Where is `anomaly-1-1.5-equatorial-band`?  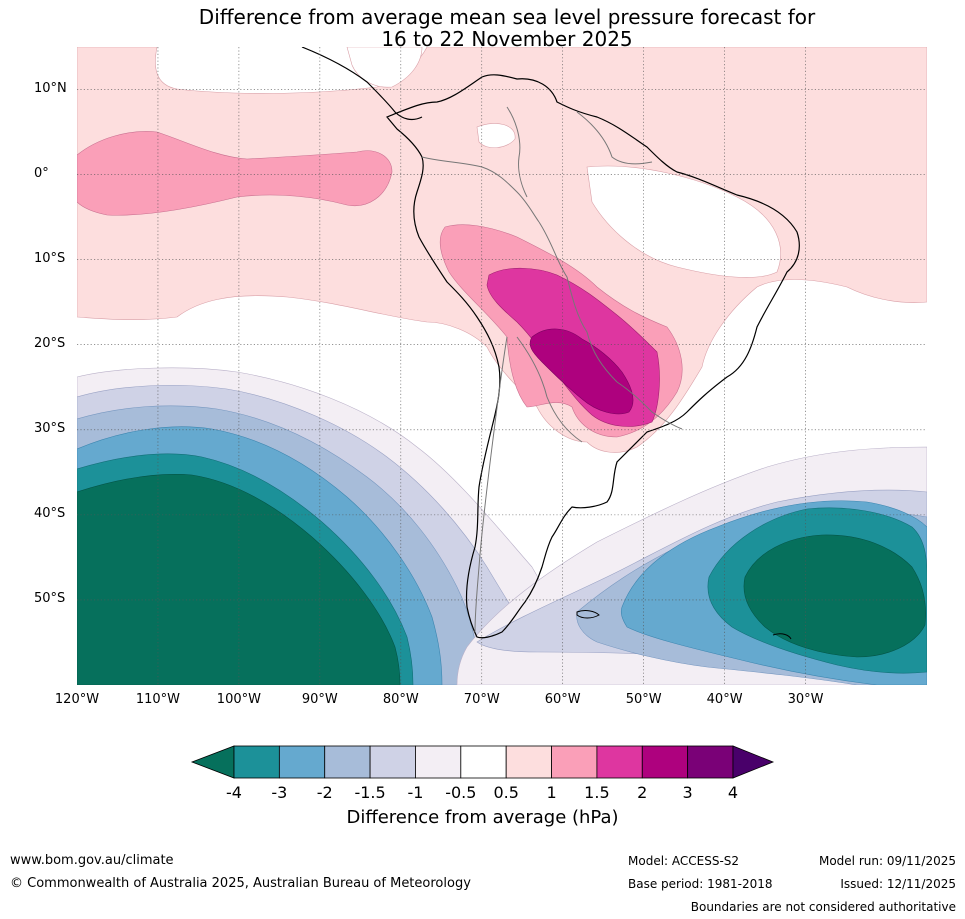
anomaly-1-1.5-equatorial-band is located at coordinates (235, 173).